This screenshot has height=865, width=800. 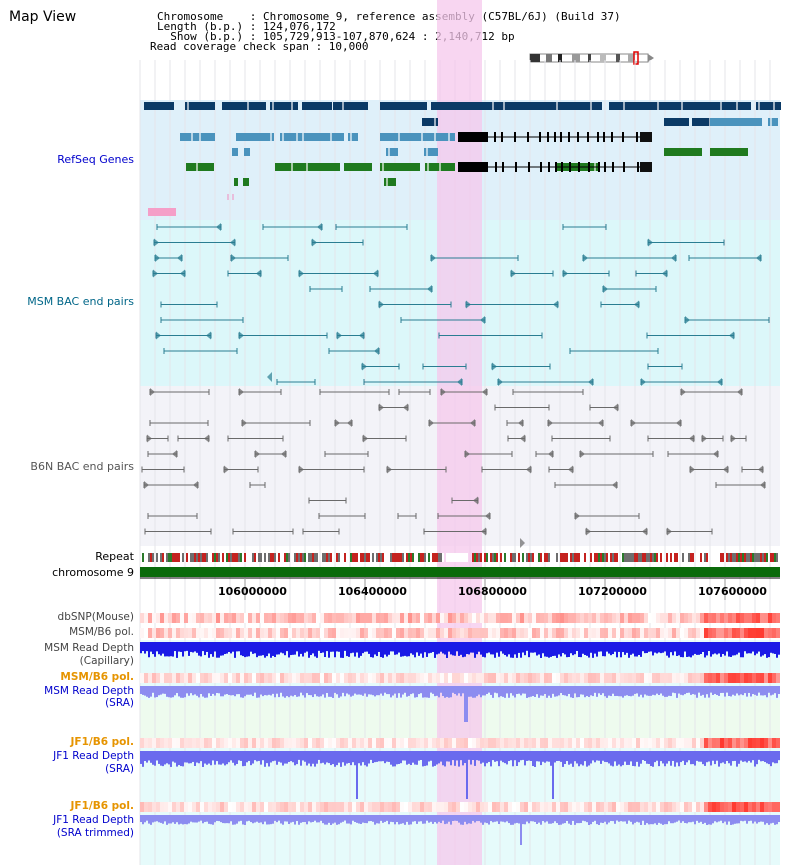 I want to click on page-title: Map View, so click(x=43, y=17).